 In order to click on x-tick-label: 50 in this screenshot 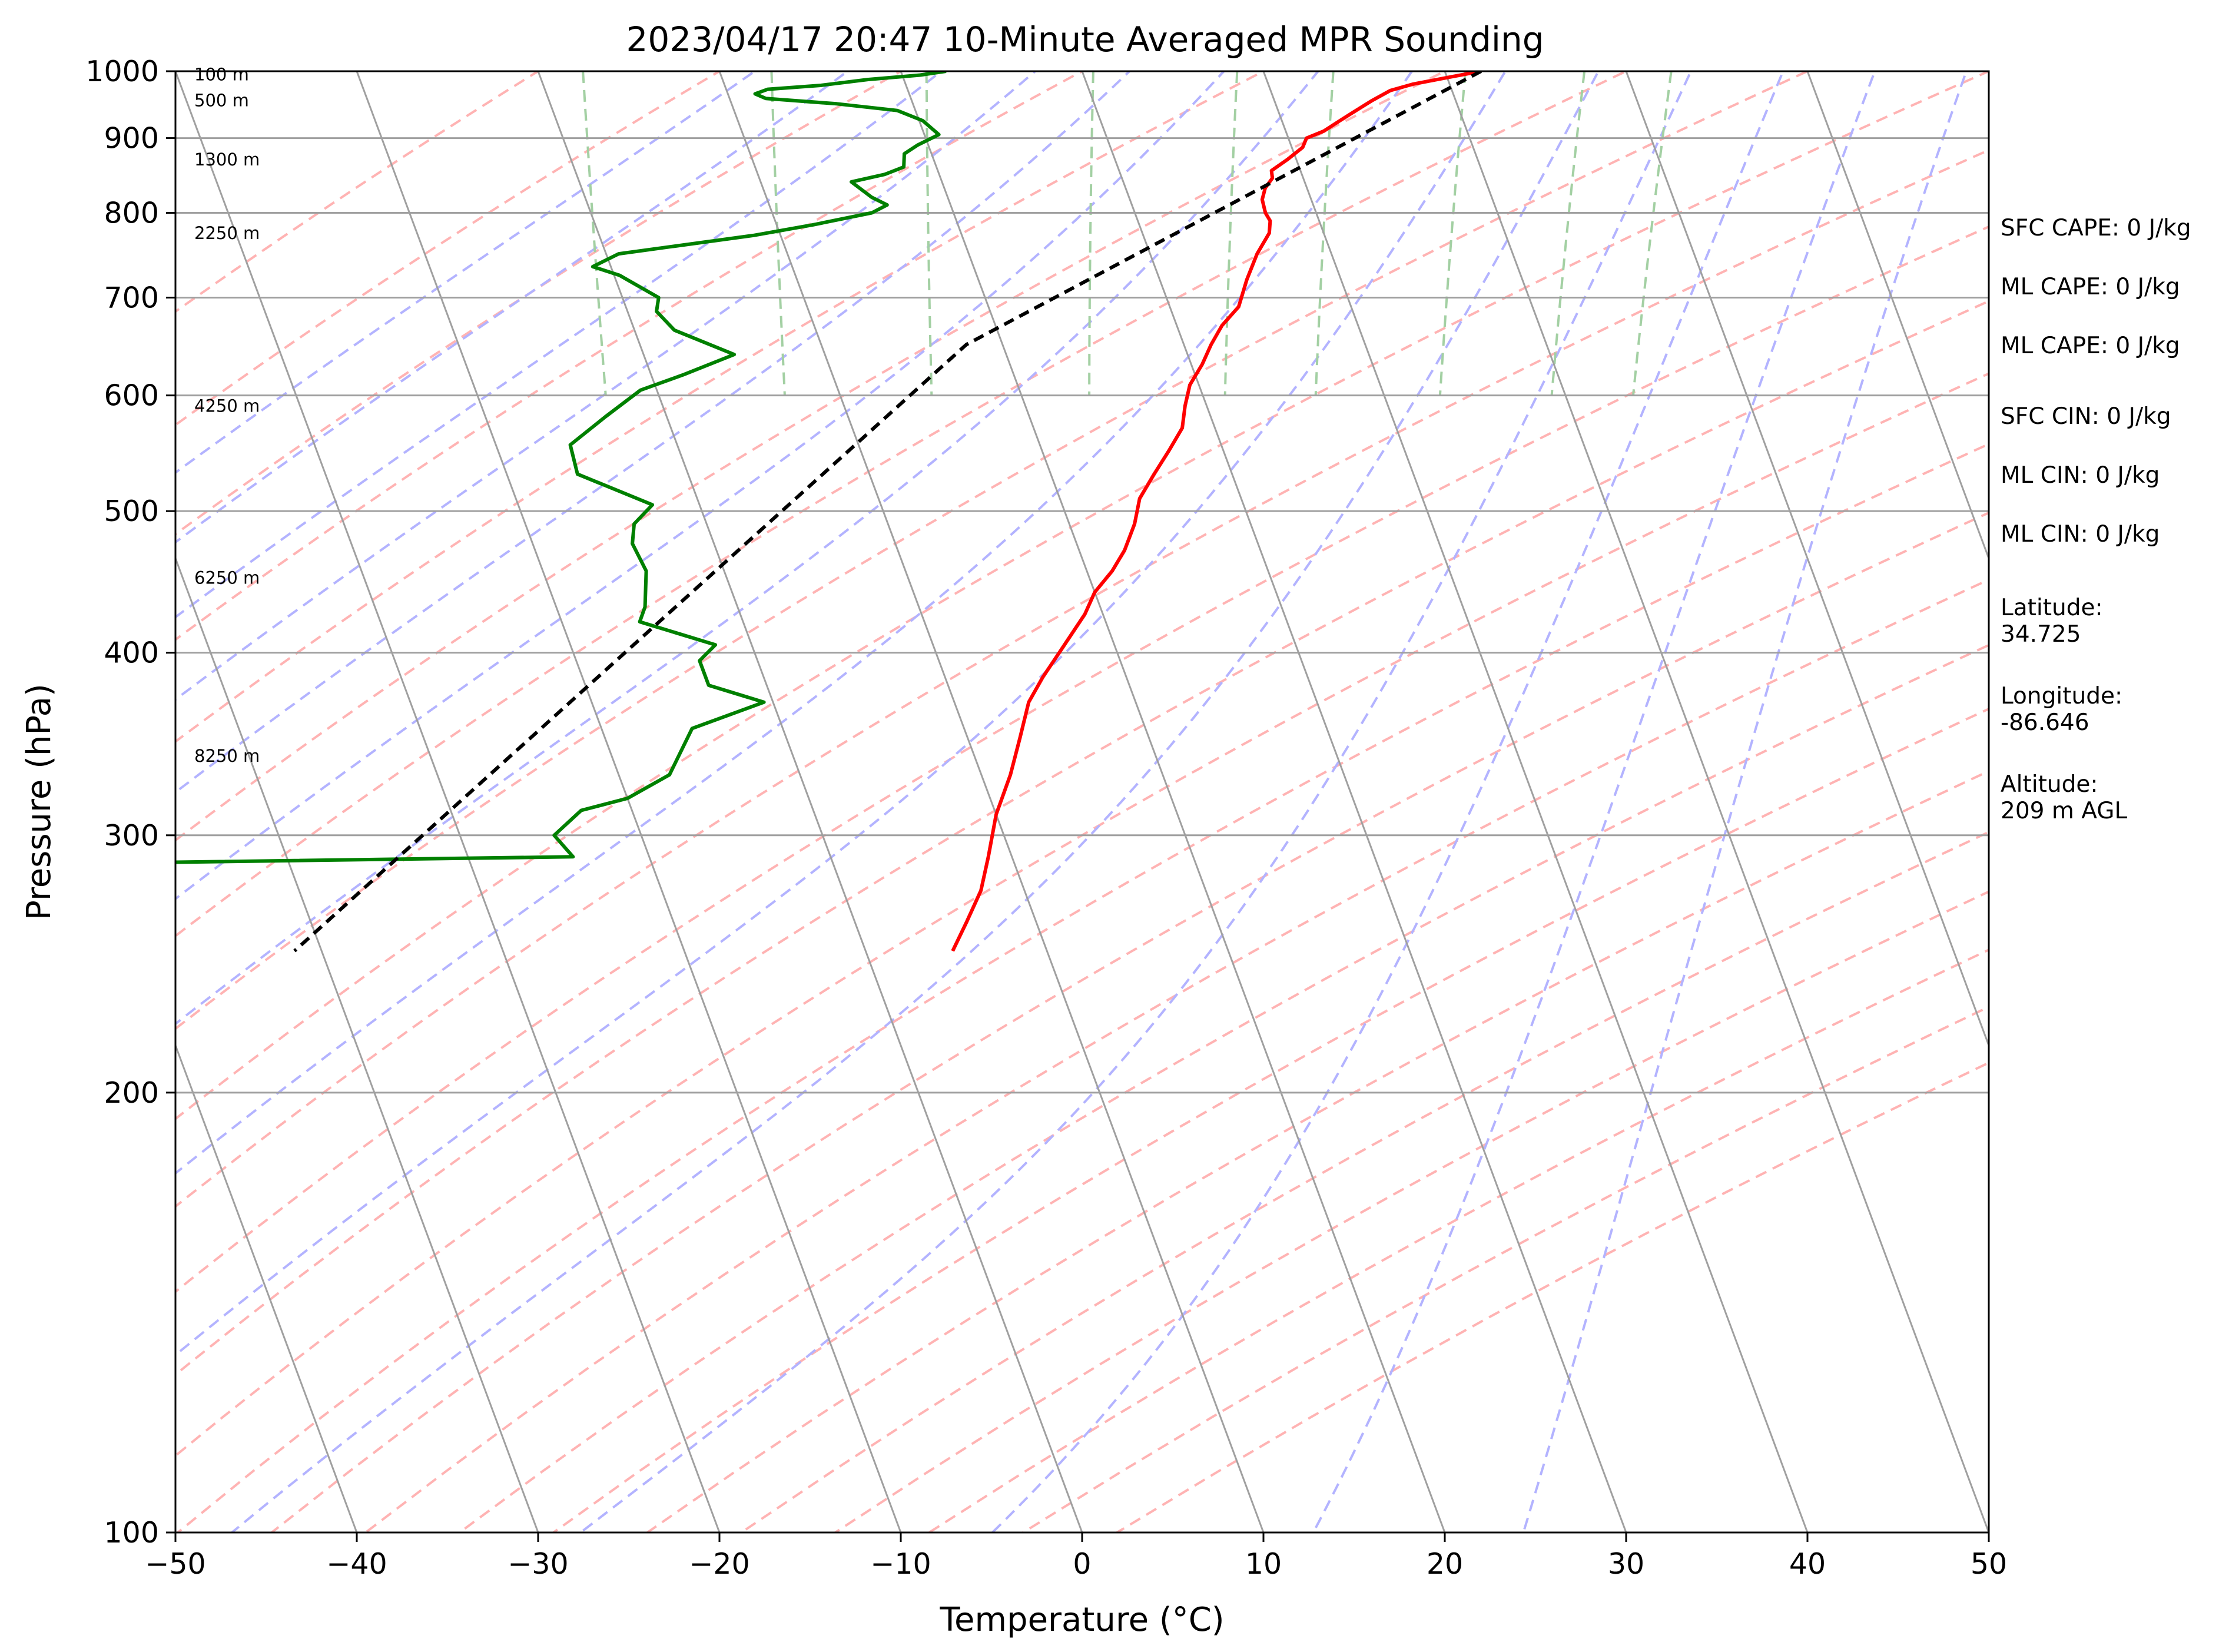, I will do `click(1989, 1564)`.